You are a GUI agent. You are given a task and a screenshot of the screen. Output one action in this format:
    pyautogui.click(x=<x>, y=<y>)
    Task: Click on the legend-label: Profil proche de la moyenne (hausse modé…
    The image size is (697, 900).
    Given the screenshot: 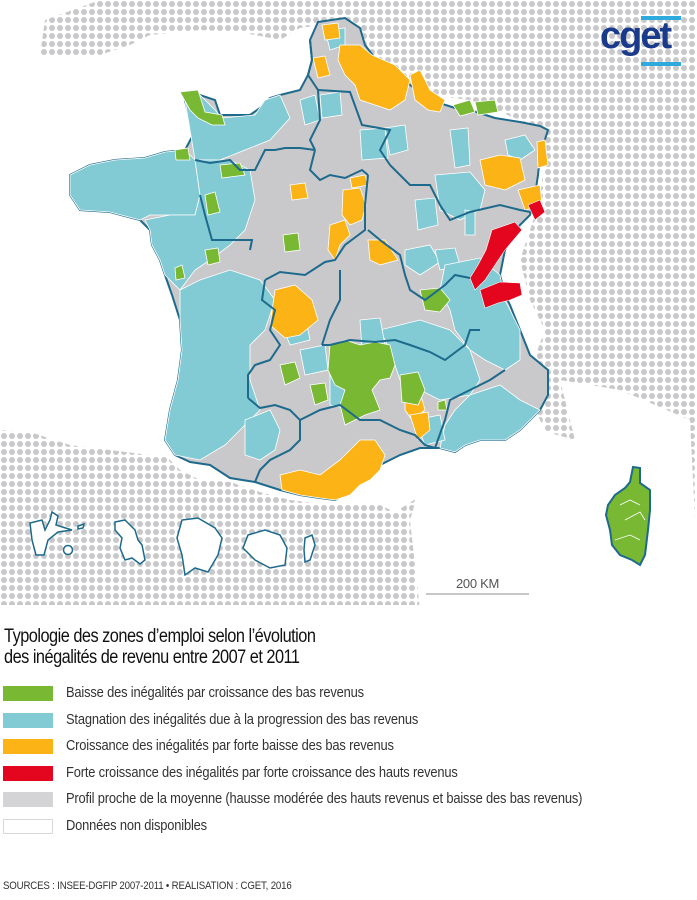 What is the action you would take?
    pyautogui.click(x=324, y=798)
    